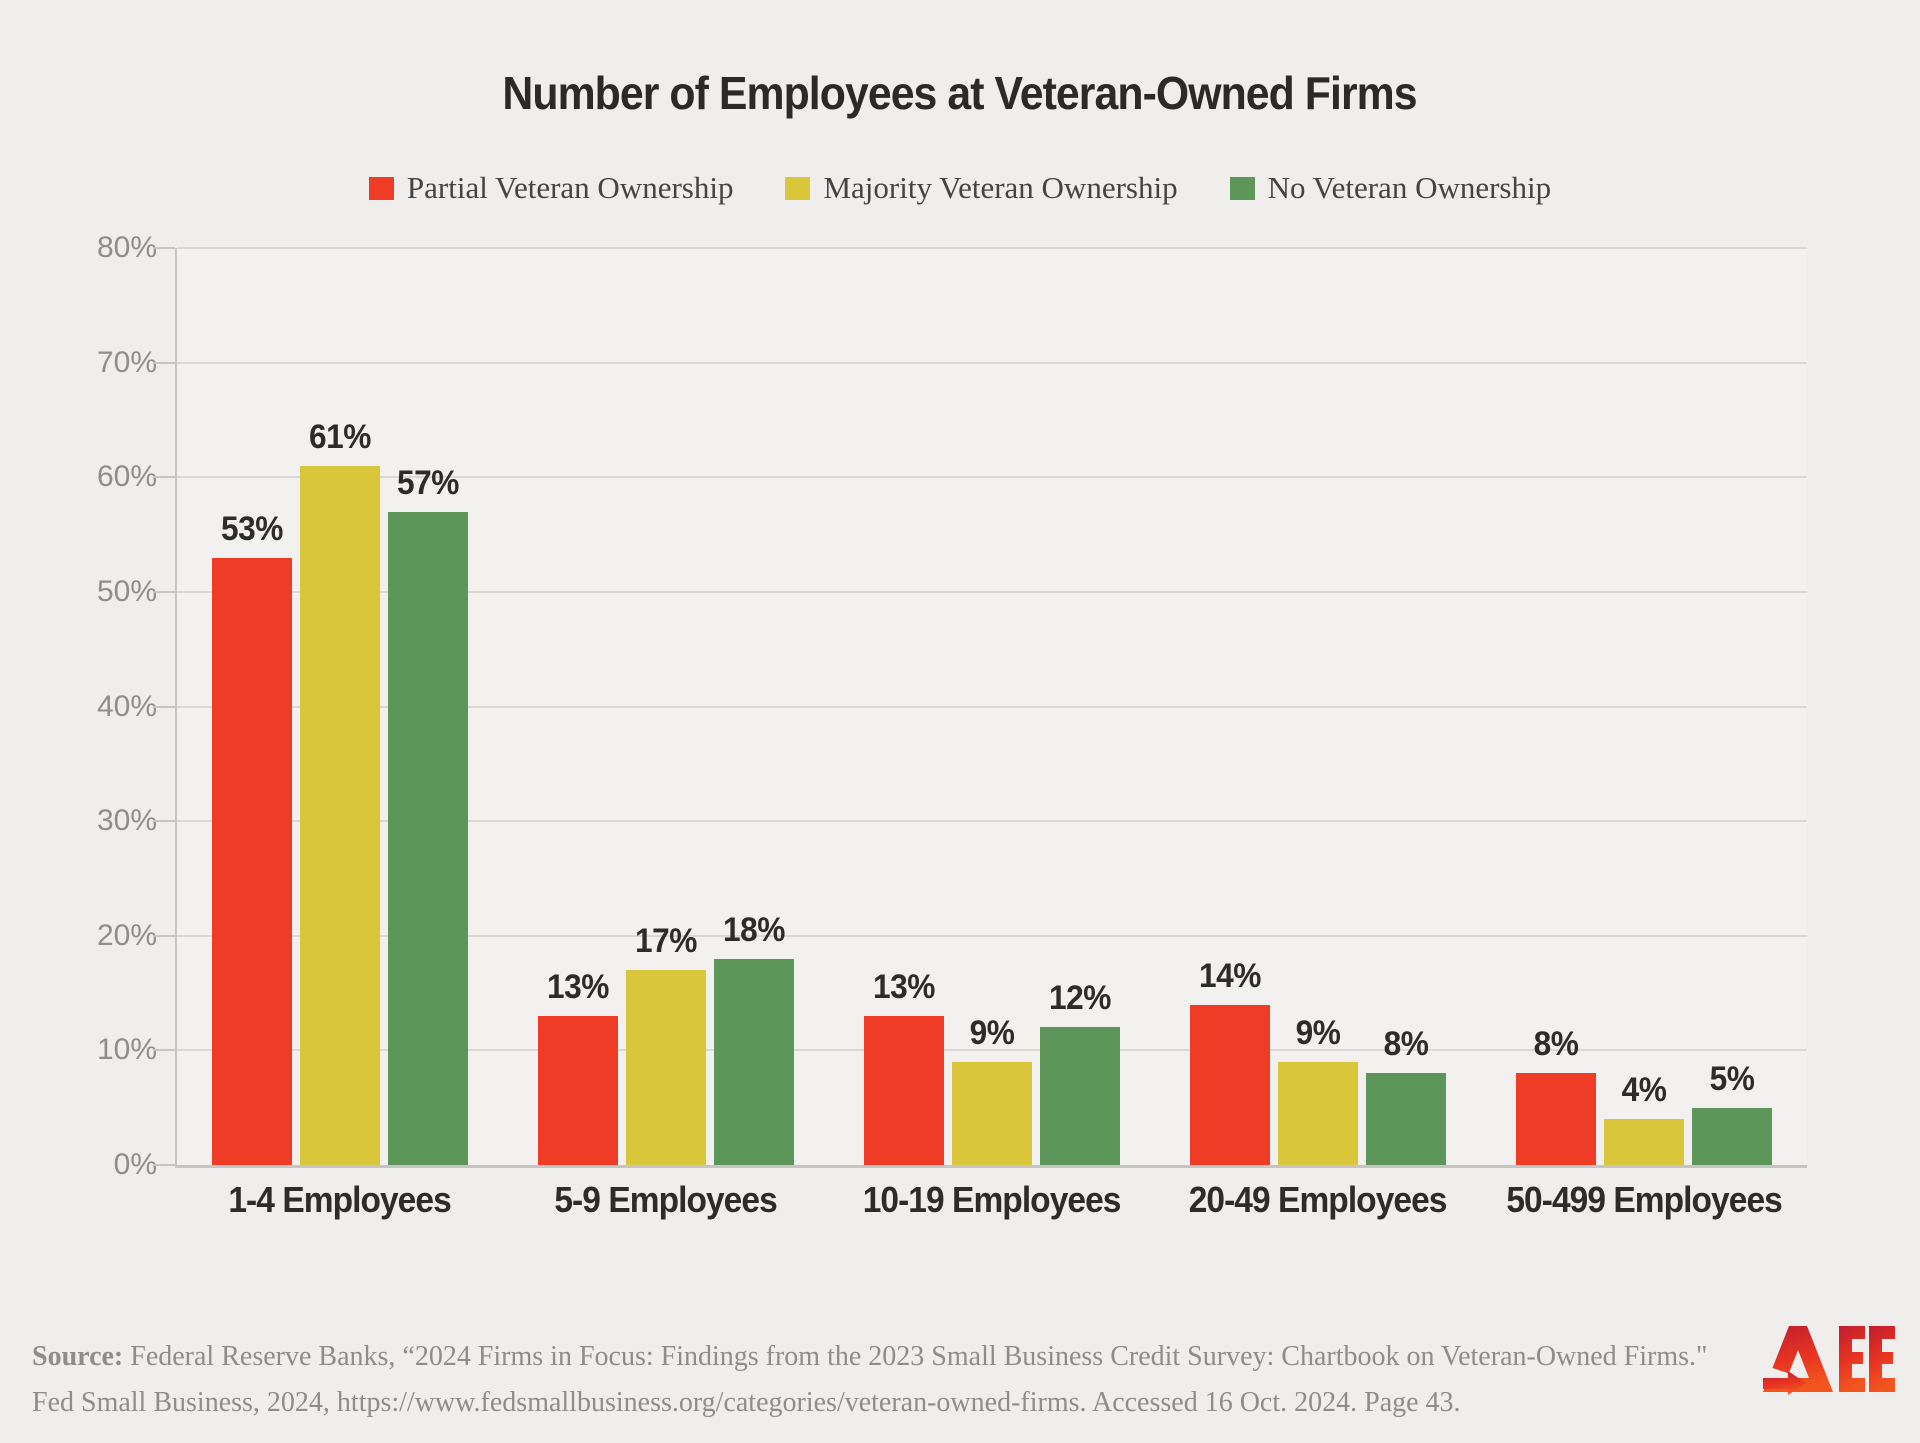  I want to click on bar-value-text: 18%, so click(754, 929).